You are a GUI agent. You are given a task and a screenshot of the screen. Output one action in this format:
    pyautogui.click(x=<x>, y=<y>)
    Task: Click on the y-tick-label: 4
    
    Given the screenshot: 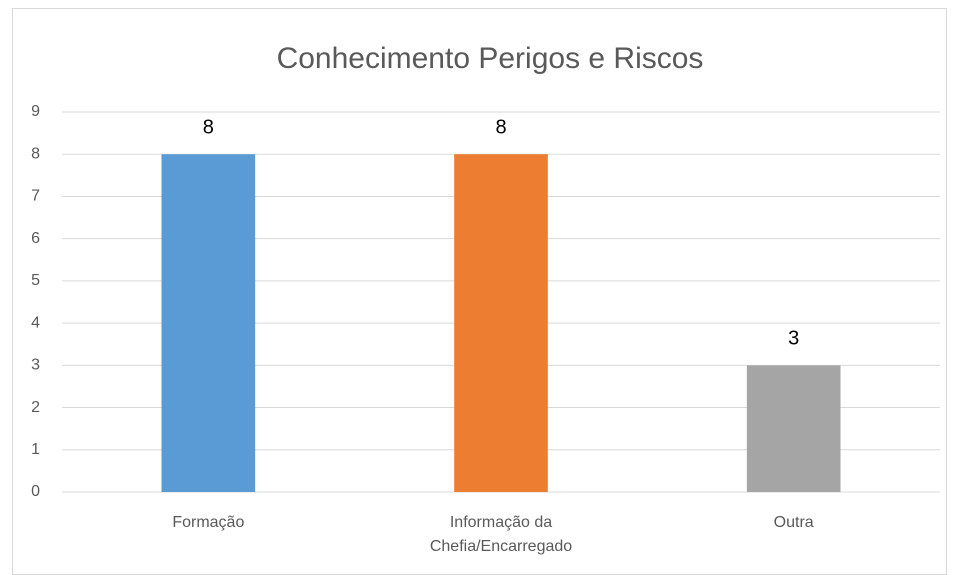 What is the action you would take?
    pyautogui.click(x=35, y=322)
    